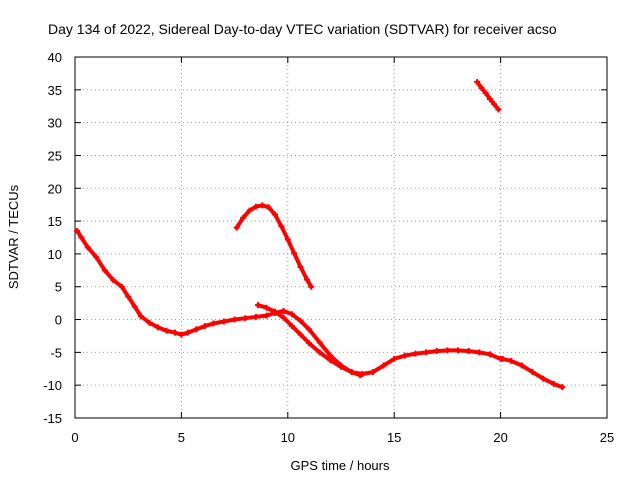  I want to click on y-tick-label: 30, so click(55, 123).